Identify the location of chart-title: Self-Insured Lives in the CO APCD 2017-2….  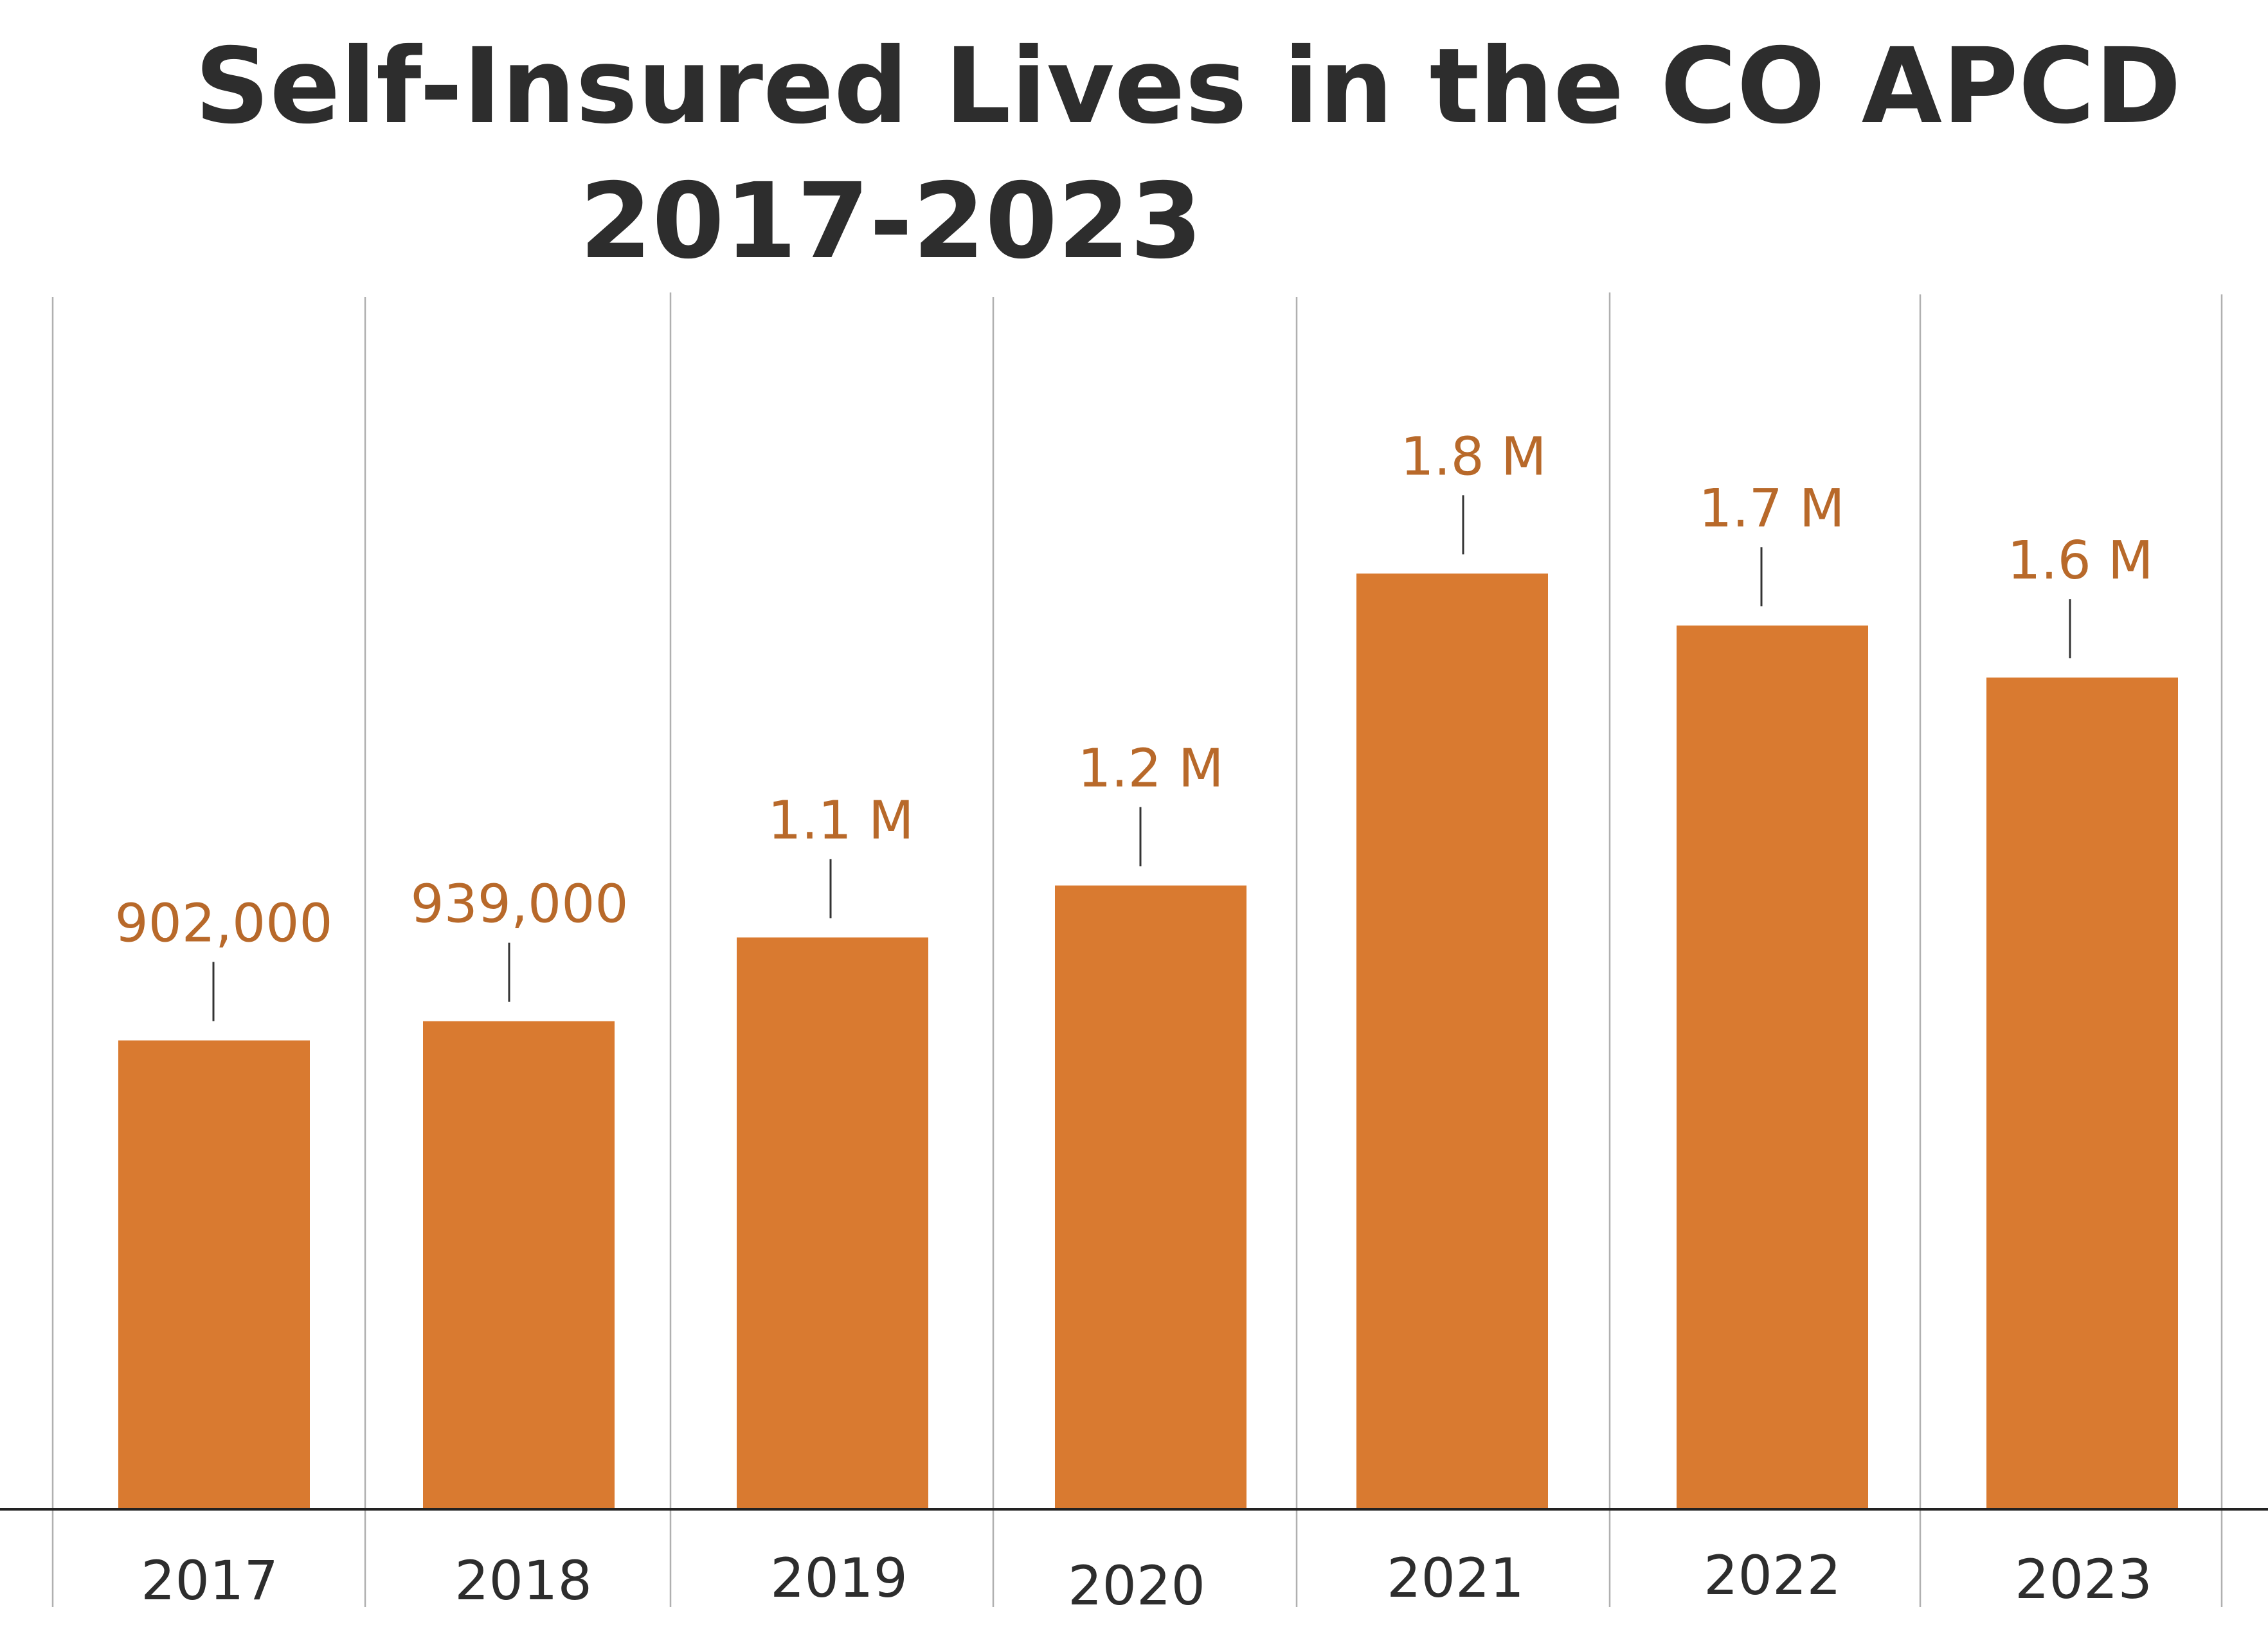
(1188, 154).